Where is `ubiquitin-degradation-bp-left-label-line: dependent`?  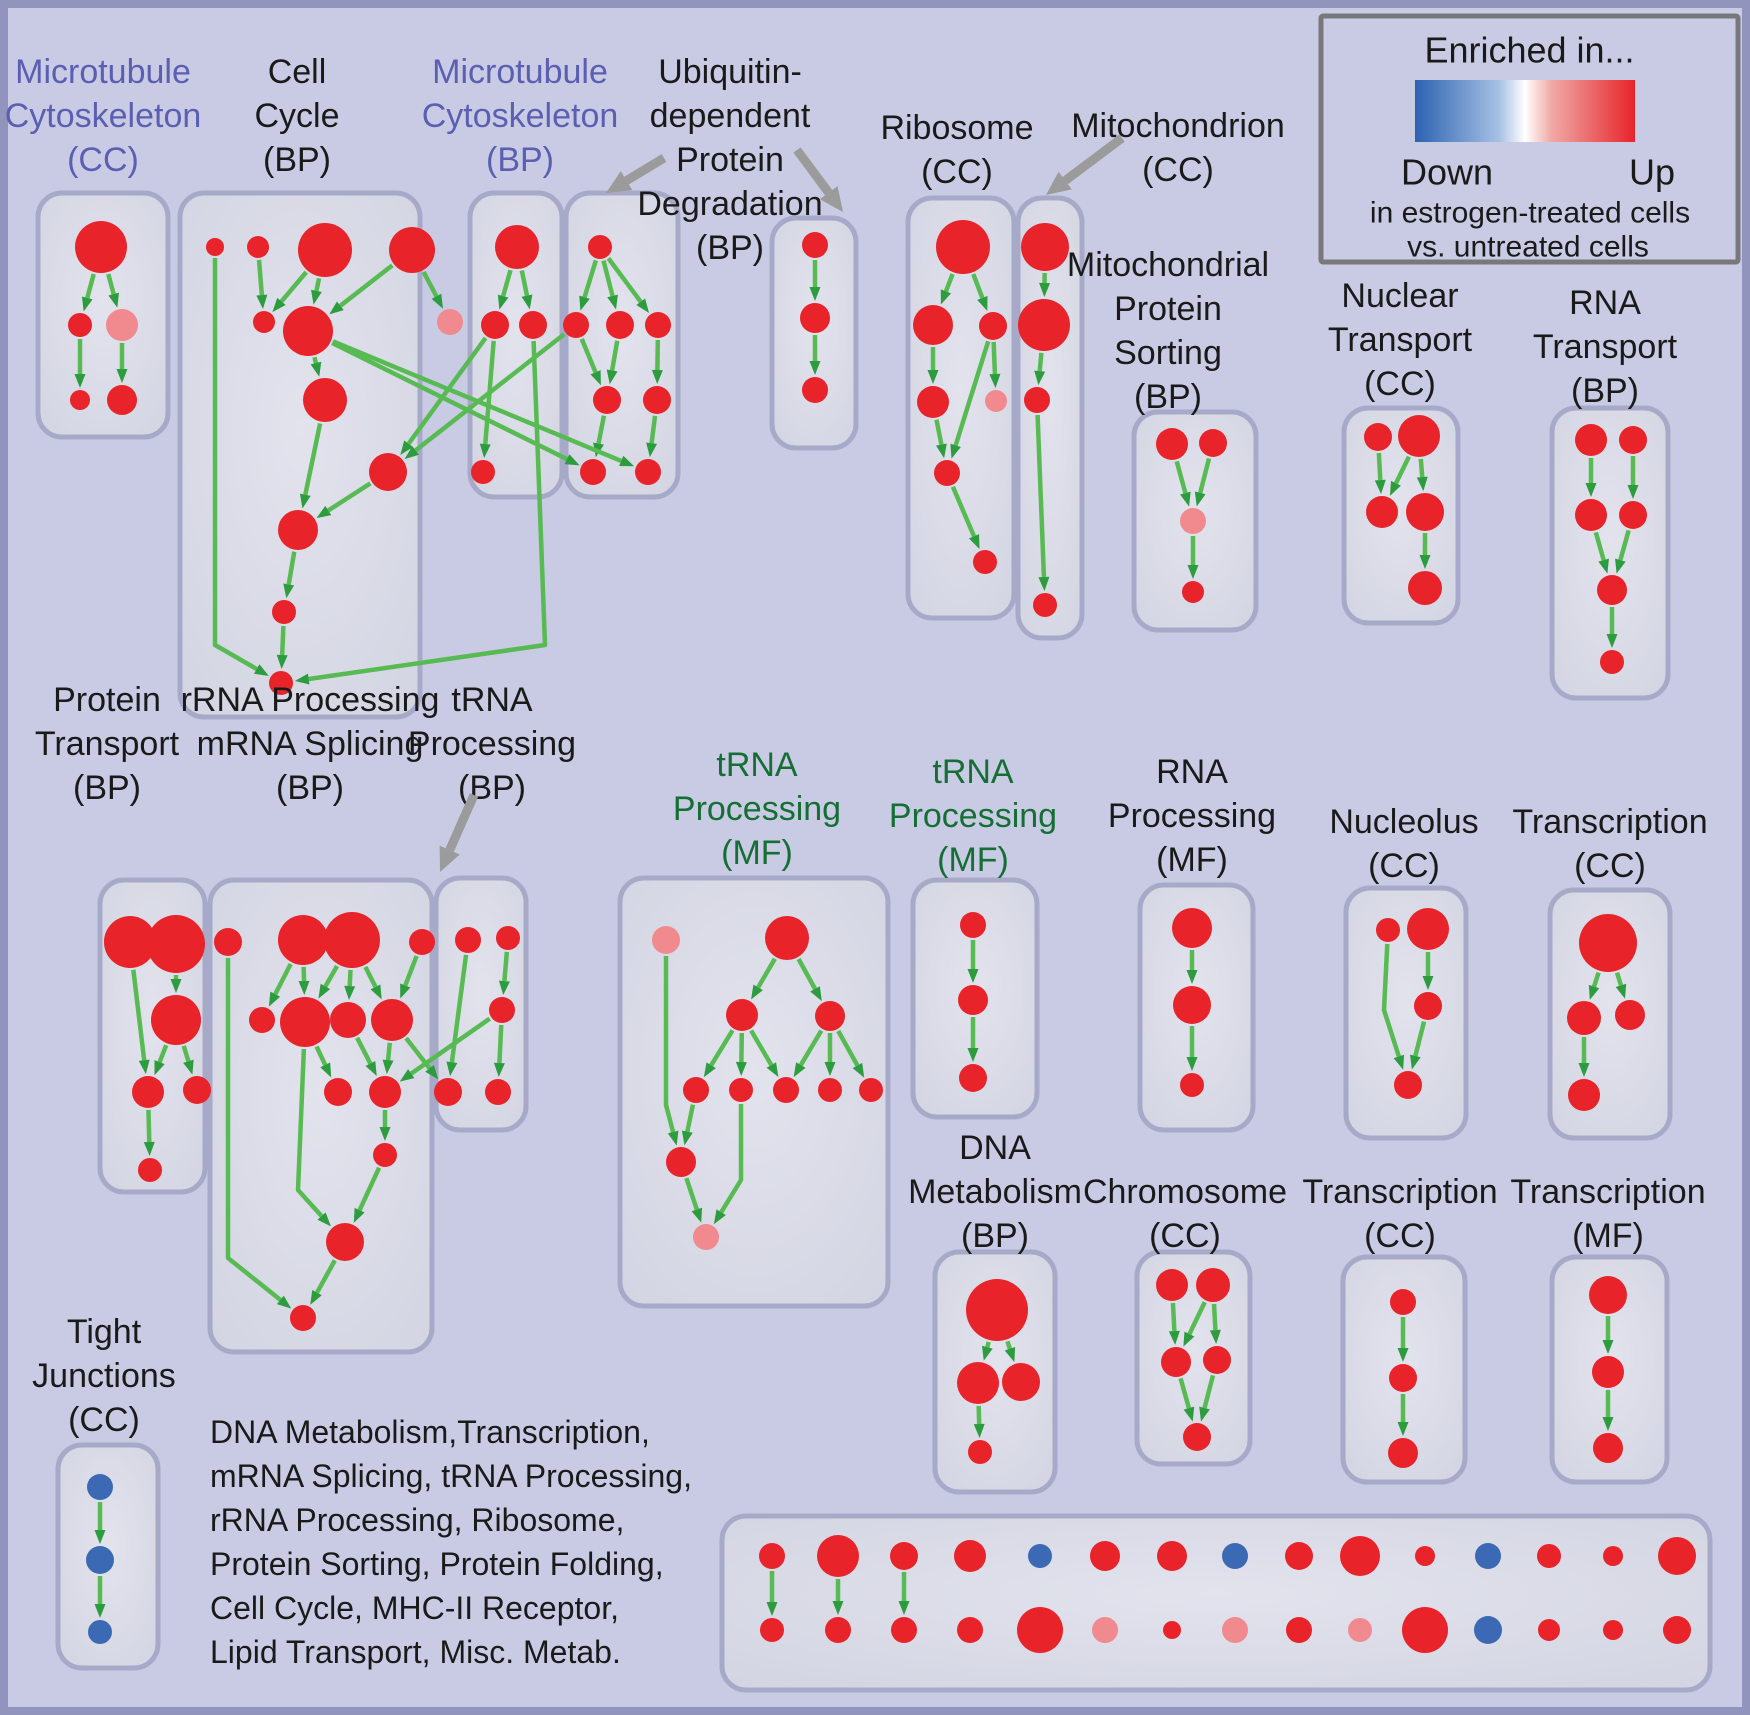
ubiquitin-degradation-bp-left-label-line: dependent is located at coordinates (730, 116).